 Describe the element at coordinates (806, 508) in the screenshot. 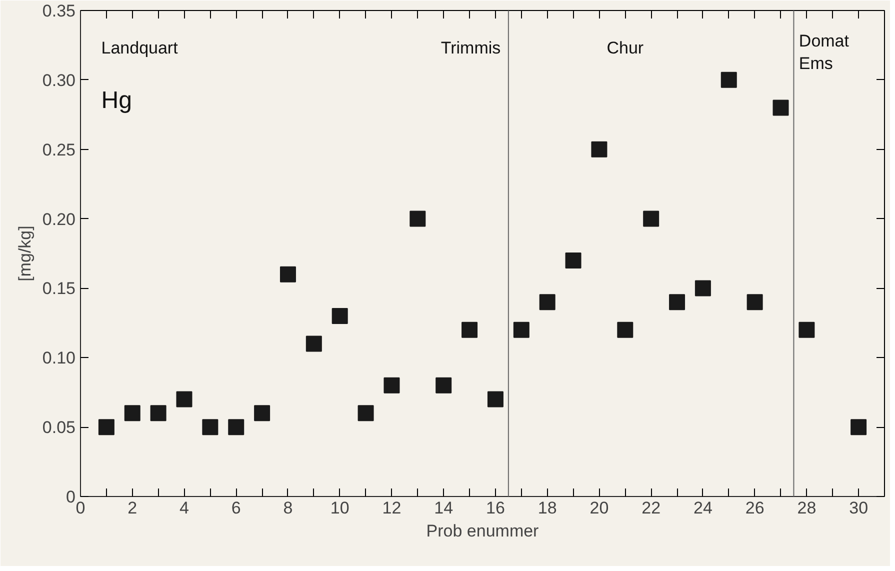

I see `x-tick-label: 28` at that location.